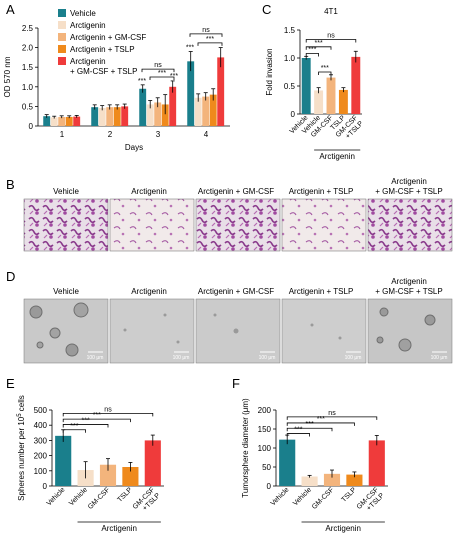 Image resolution: width=462 pixels, height=550 pixels. I want to click on x-tick-label: 1, so click(62, 134).